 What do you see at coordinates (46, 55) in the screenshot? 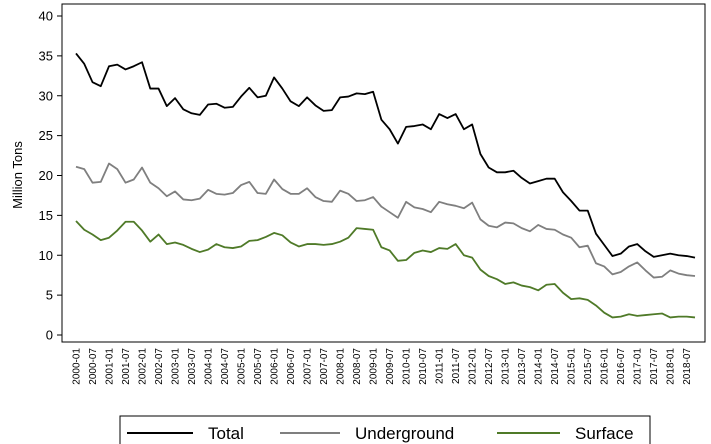
I see `y-tick-label: 35` at bounding box center [46, 55].